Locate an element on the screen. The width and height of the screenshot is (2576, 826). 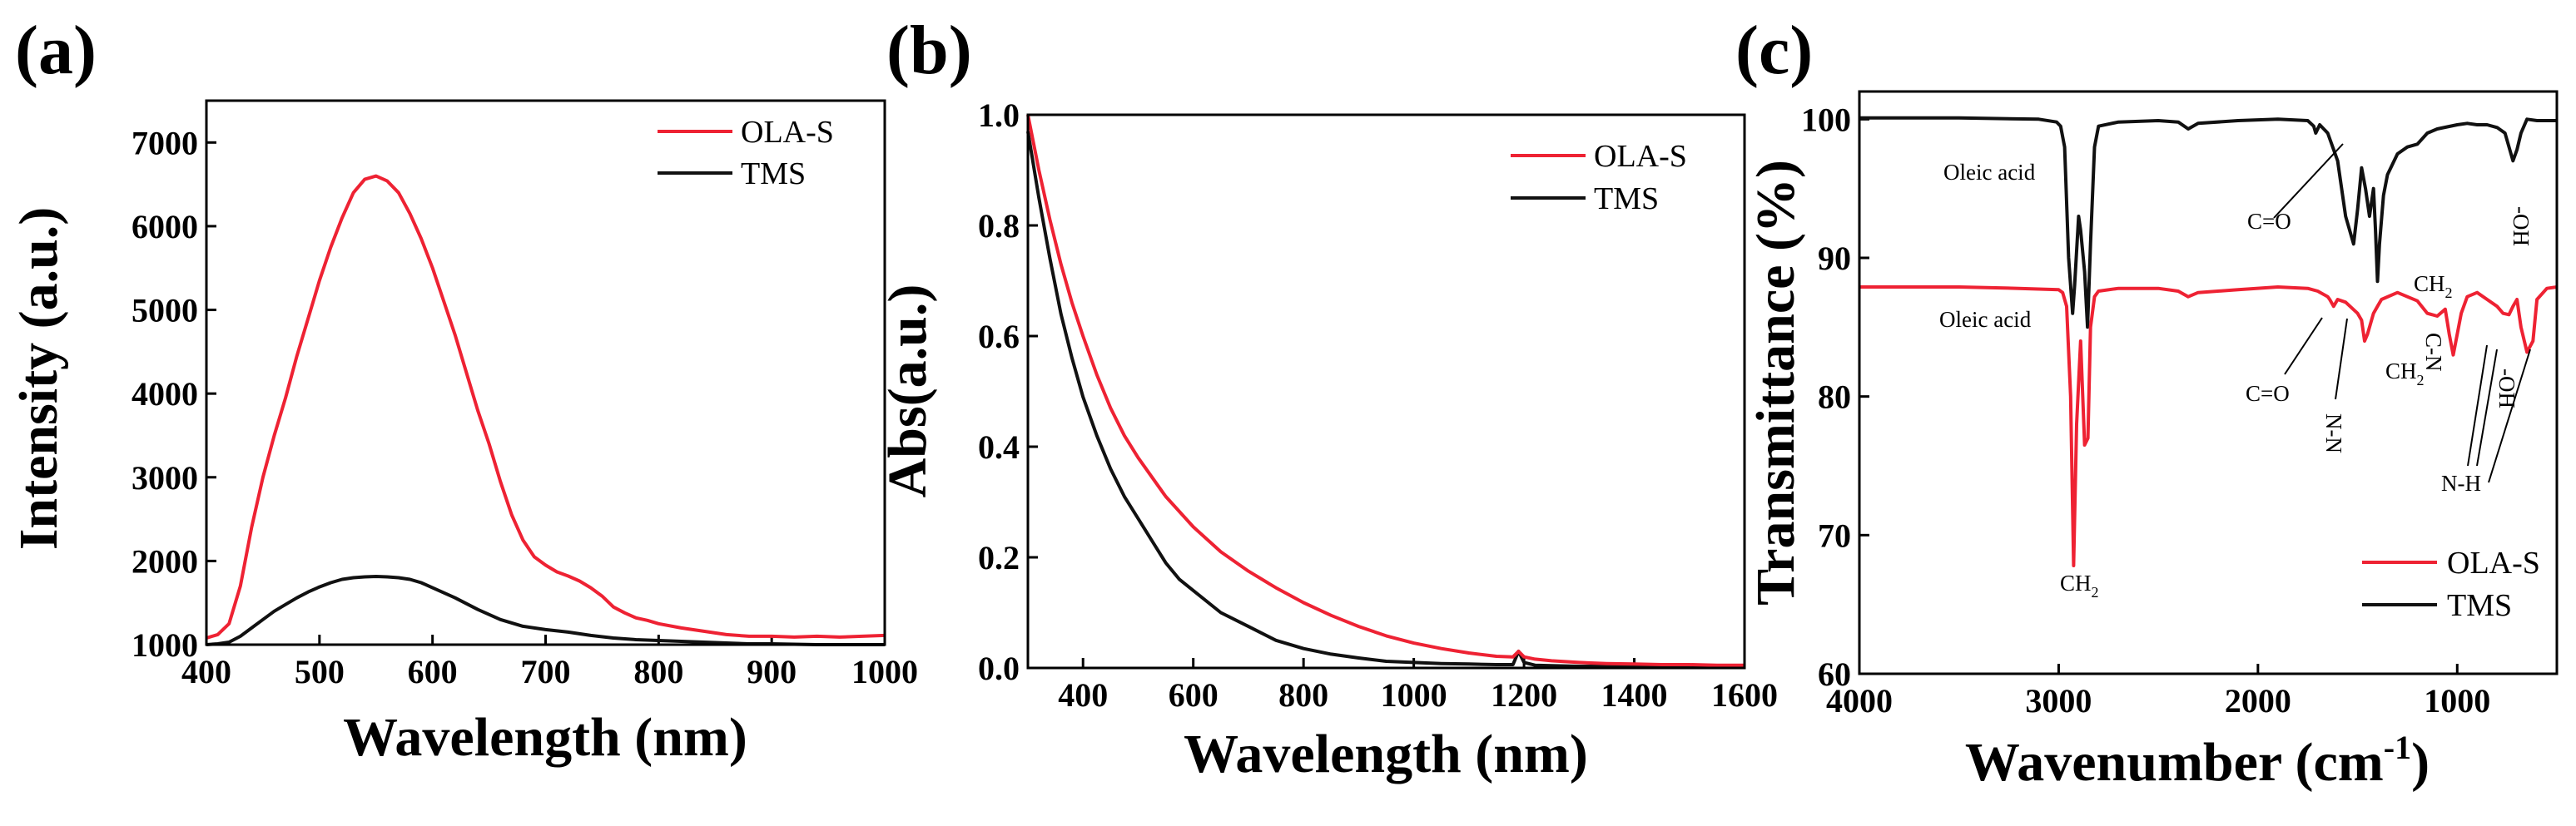
panel-c-ytick-label: 60 is located at coordinates (1834, 674).